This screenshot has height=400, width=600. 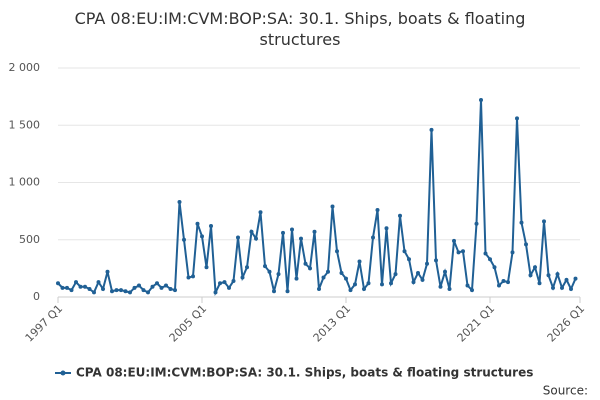 What do you see at coordinates (566, 323) in the screenshot?
I see `x-tick-label: 2026 Q1` at bounding box center [566, 323].